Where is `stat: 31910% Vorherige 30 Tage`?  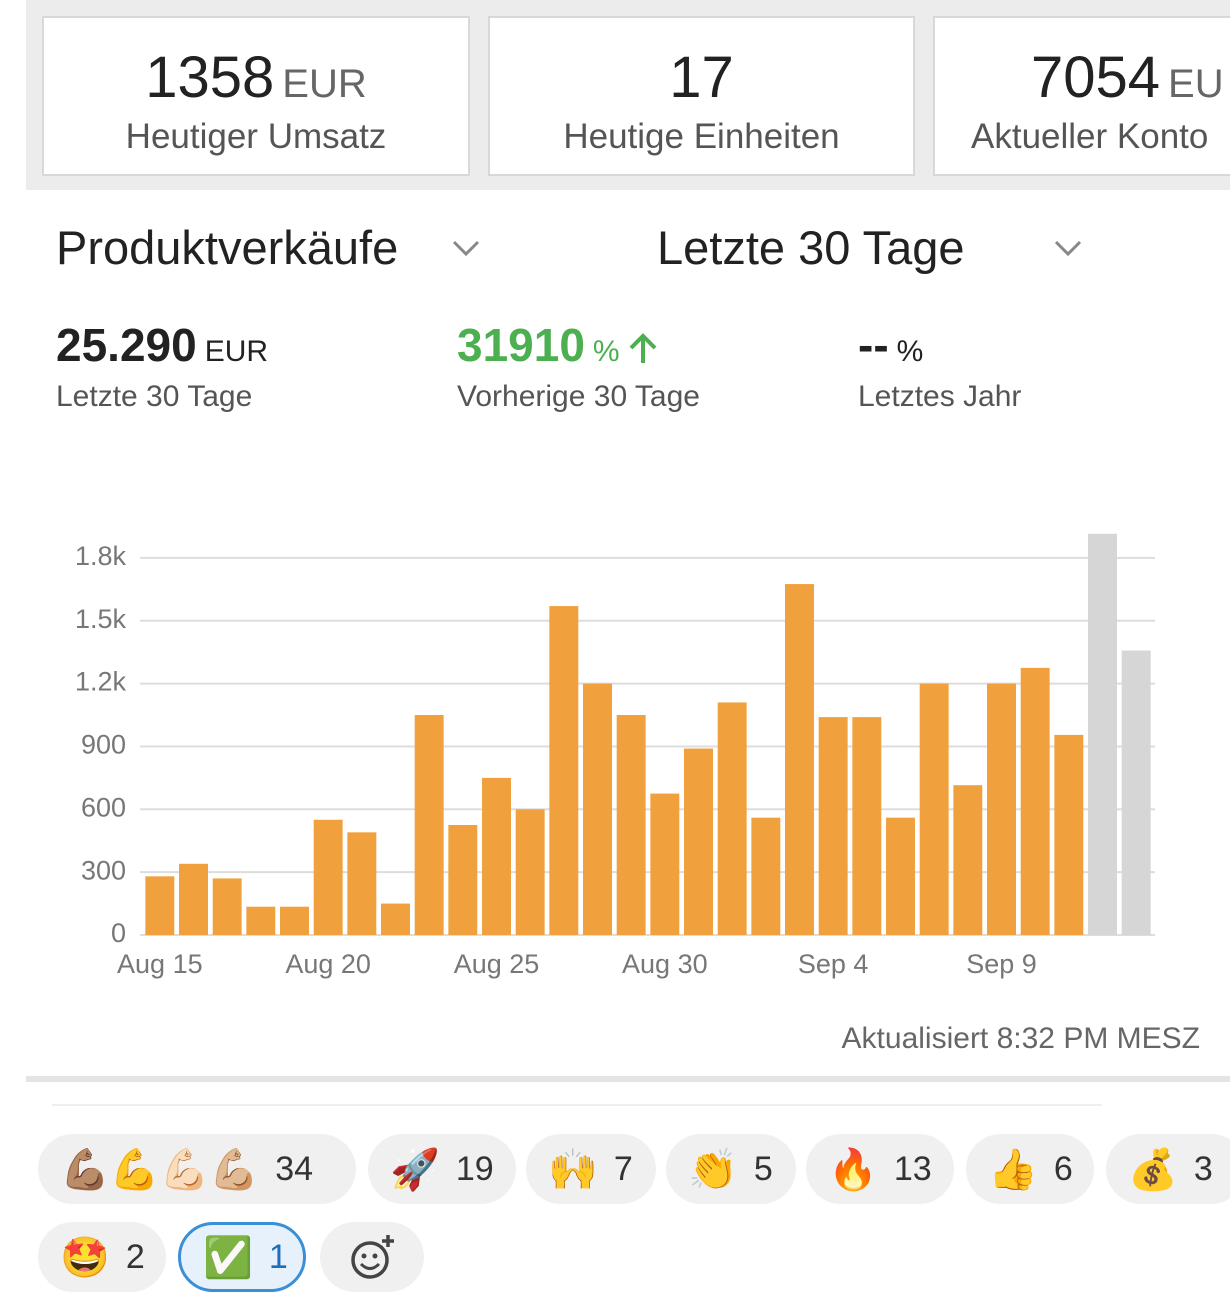 stat: 31910% Vorherige 30 Tage is located at coordinates (578, 366).